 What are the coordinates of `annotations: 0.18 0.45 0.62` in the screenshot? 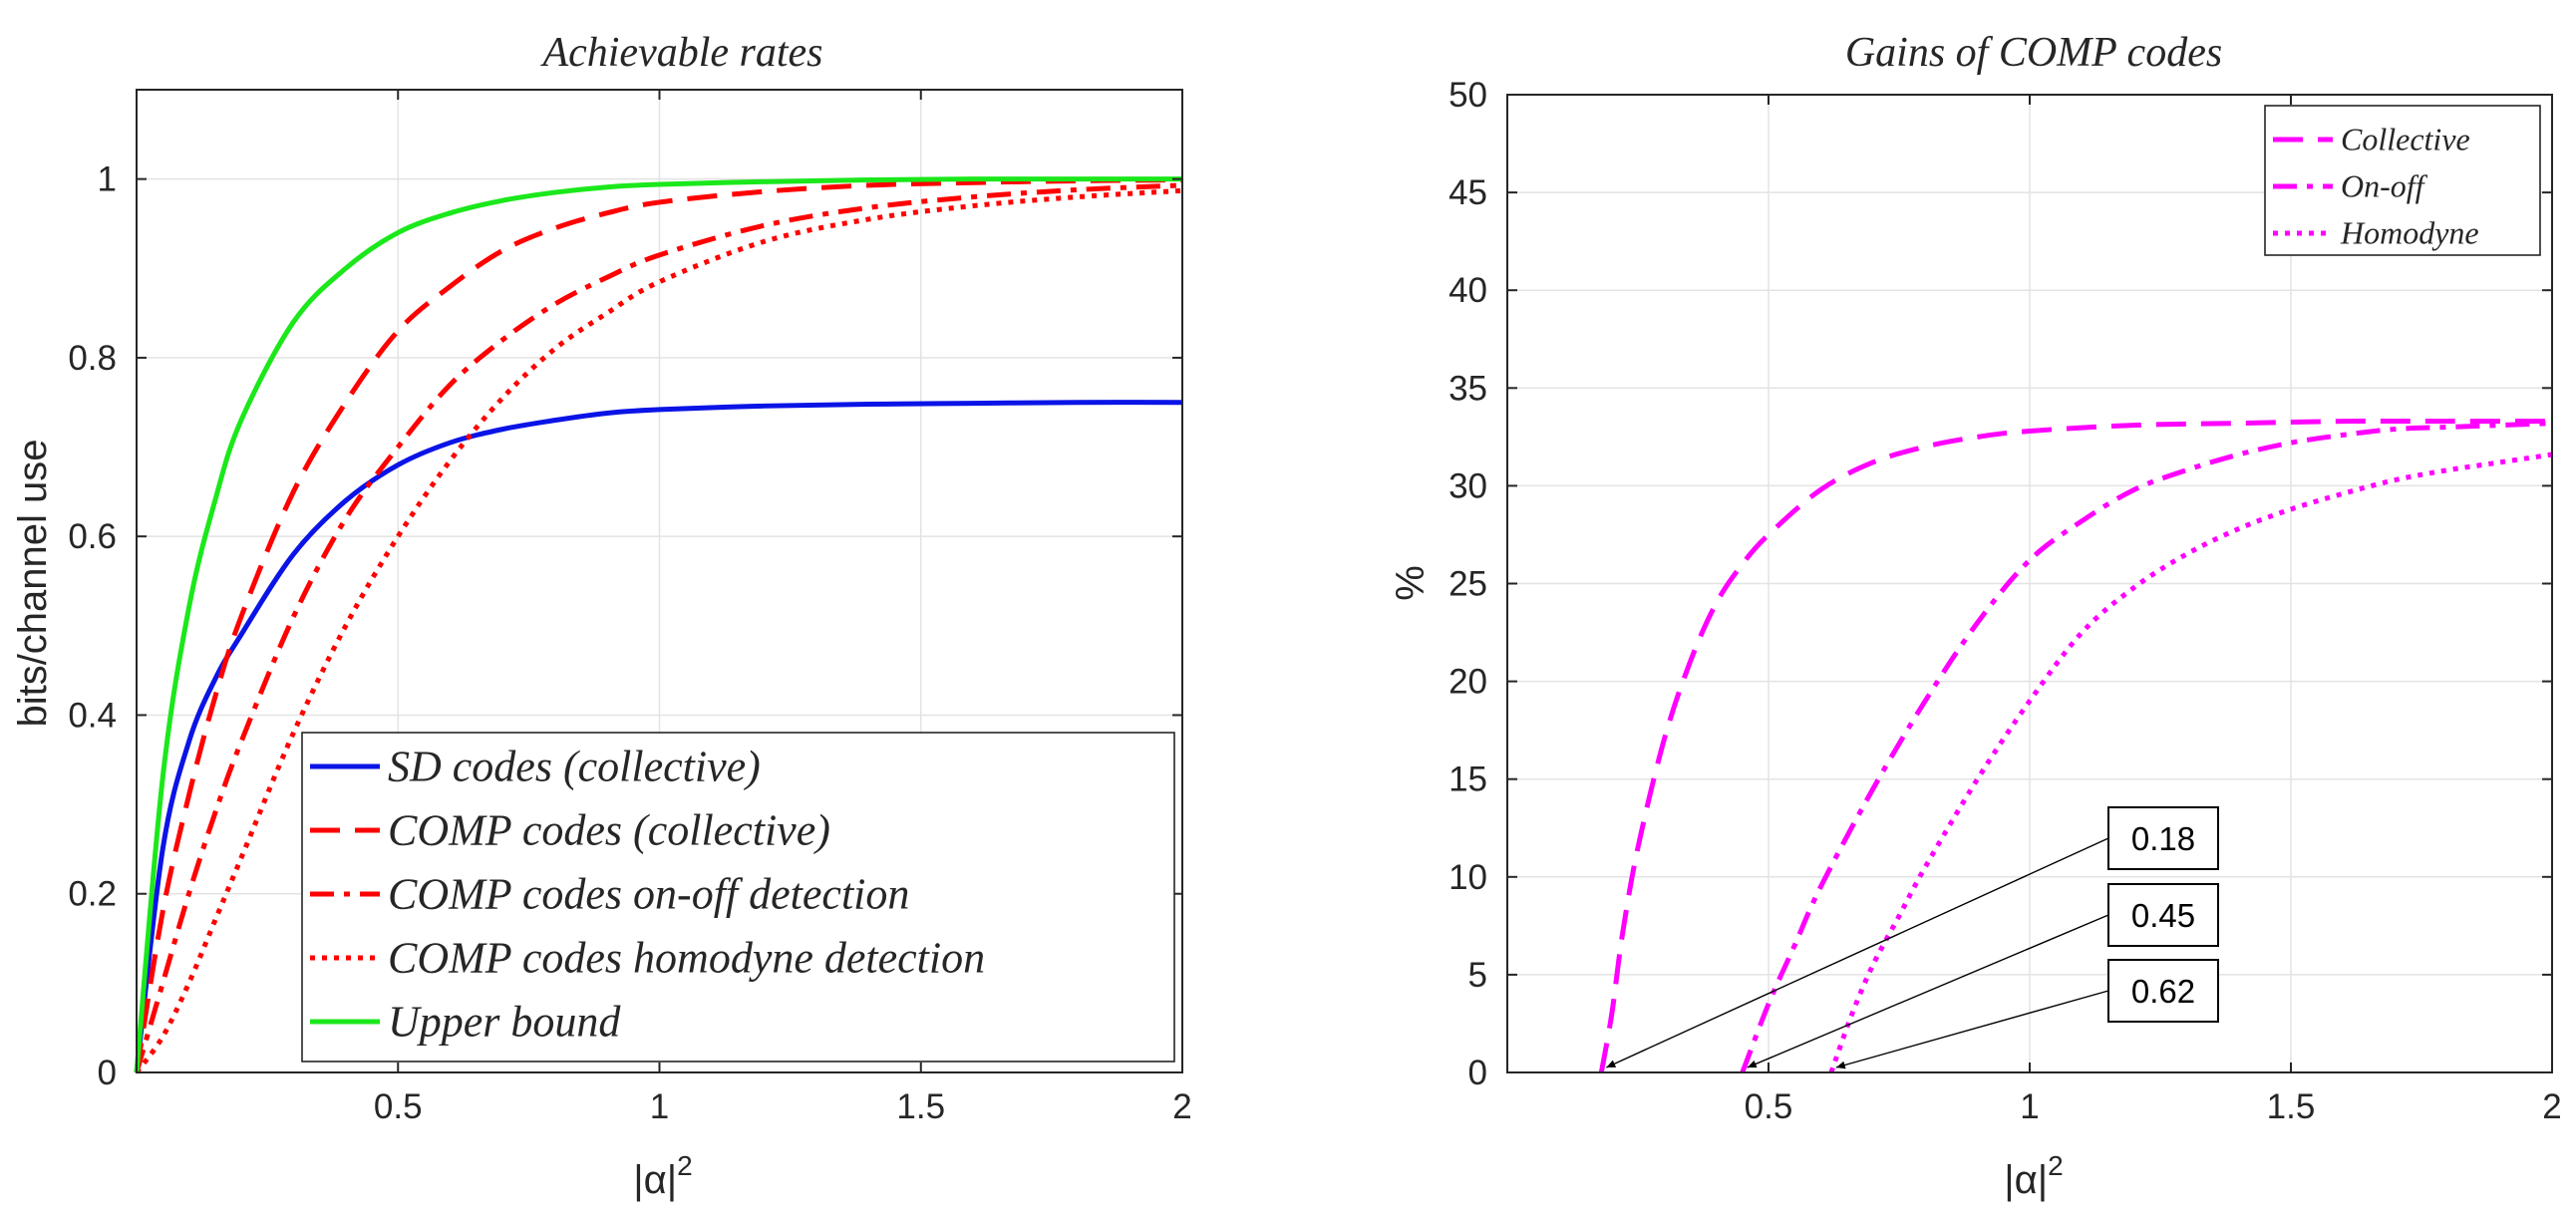 It's located at (1912, 938).